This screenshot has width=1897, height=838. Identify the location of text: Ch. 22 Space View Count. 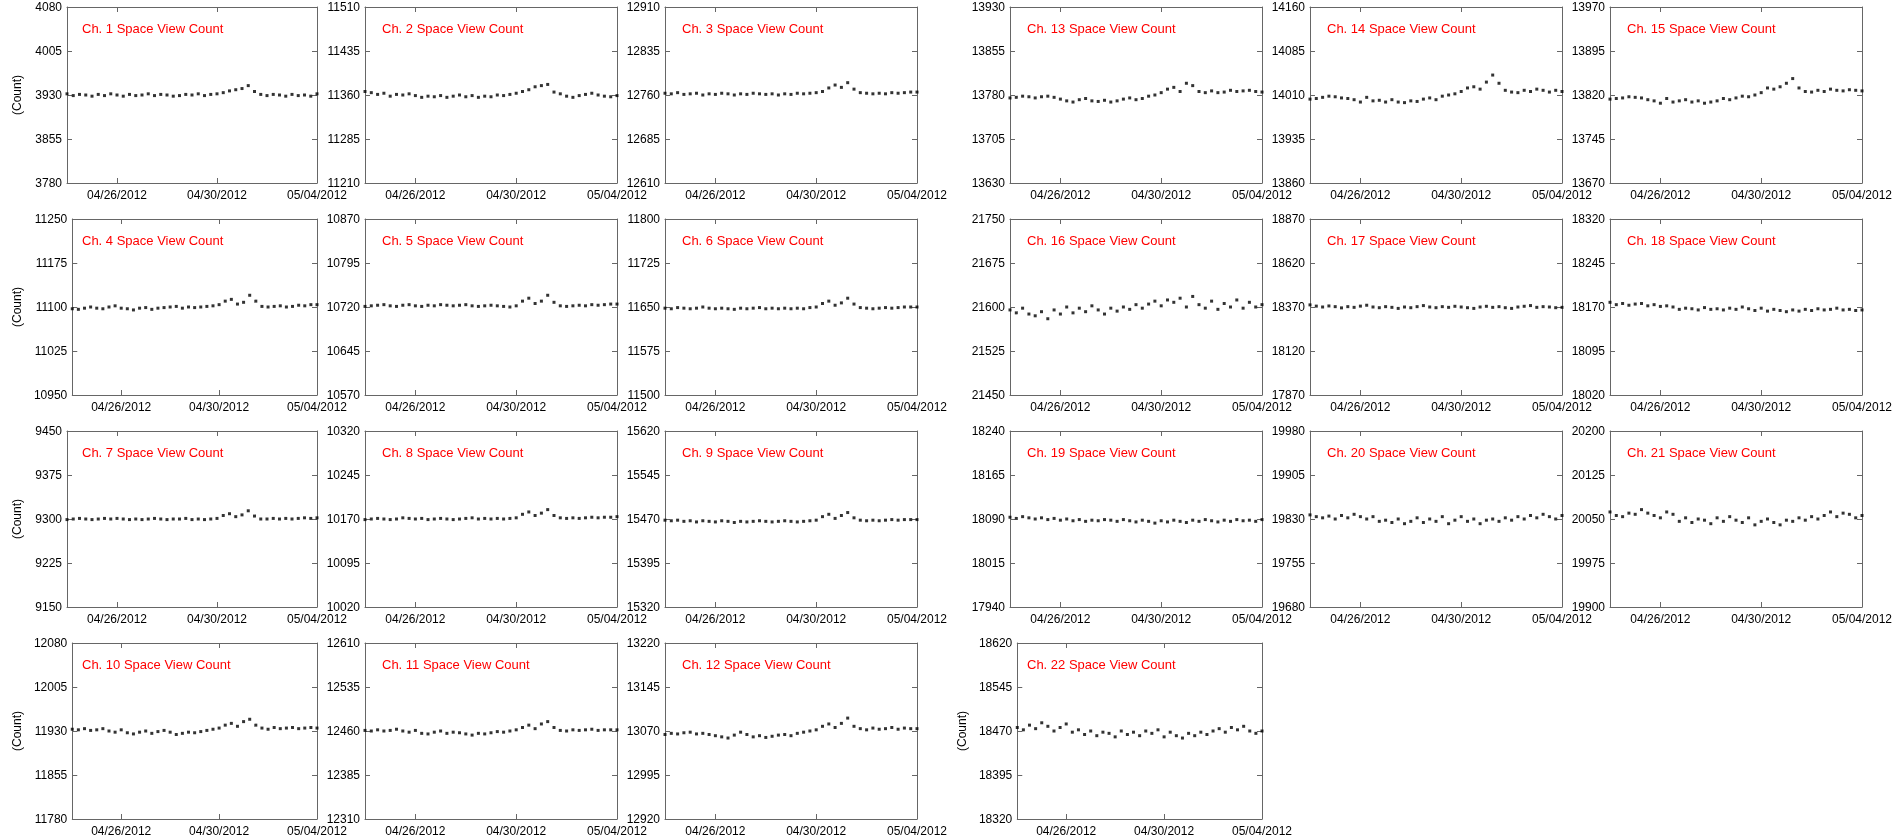
(1102, 664).